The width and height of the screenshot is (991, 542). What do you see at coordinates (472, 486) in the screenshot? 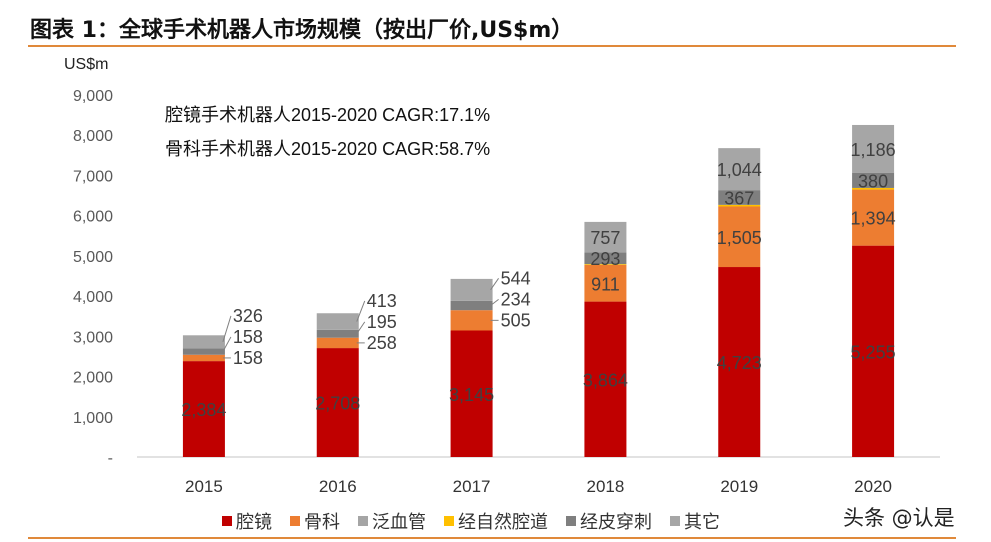
I see `x-tick-label: 2017` at bounding box center [472, 486].